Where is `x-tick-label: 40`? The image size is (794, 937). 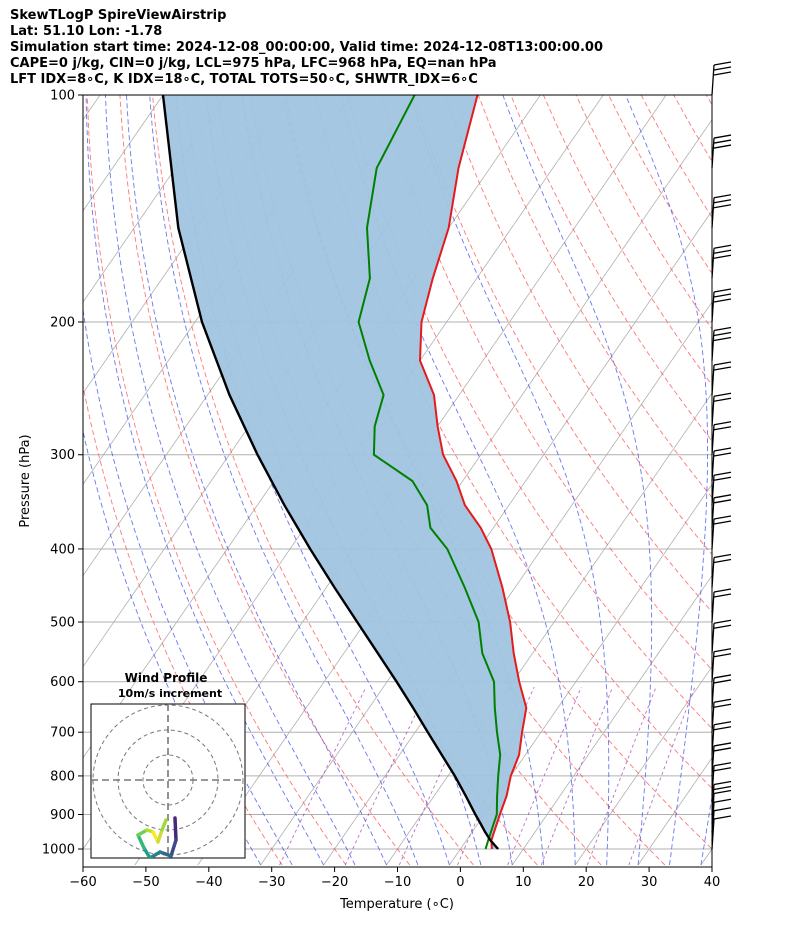 x-tick-label: 40 is located at coordinates (712, 882).